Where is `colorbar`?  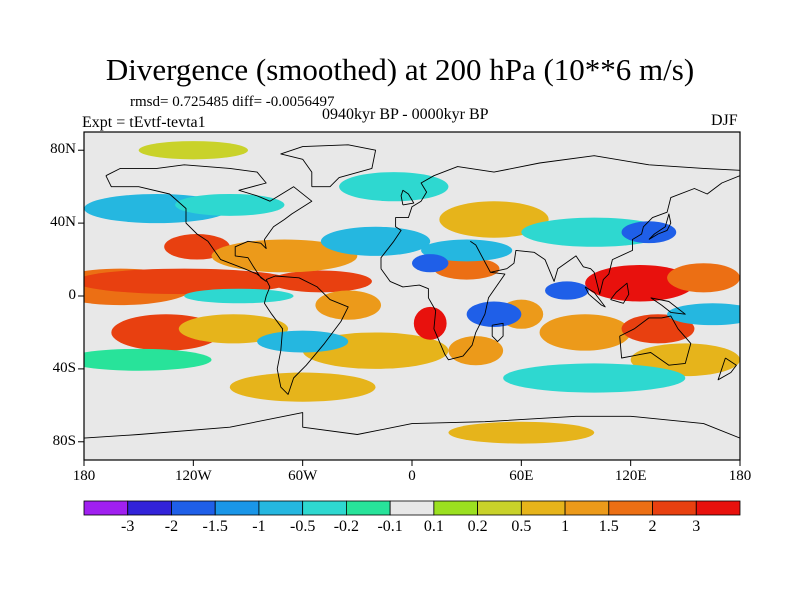
colorbar is located at coordinates (412, 508).